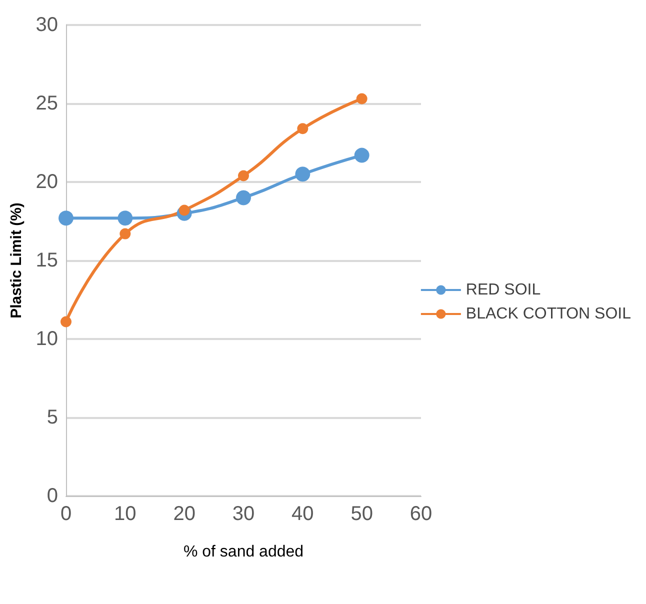 The image size is (646, 604). I want to click on x-tick-label: 20, so click(184, 514).